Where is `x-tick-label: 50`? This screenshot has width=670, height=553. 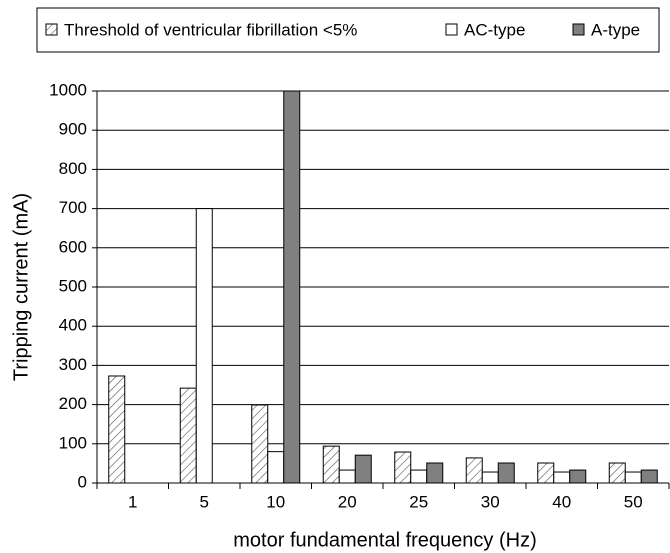
x-tick-label: 50 is located at coordinates (633, 501).